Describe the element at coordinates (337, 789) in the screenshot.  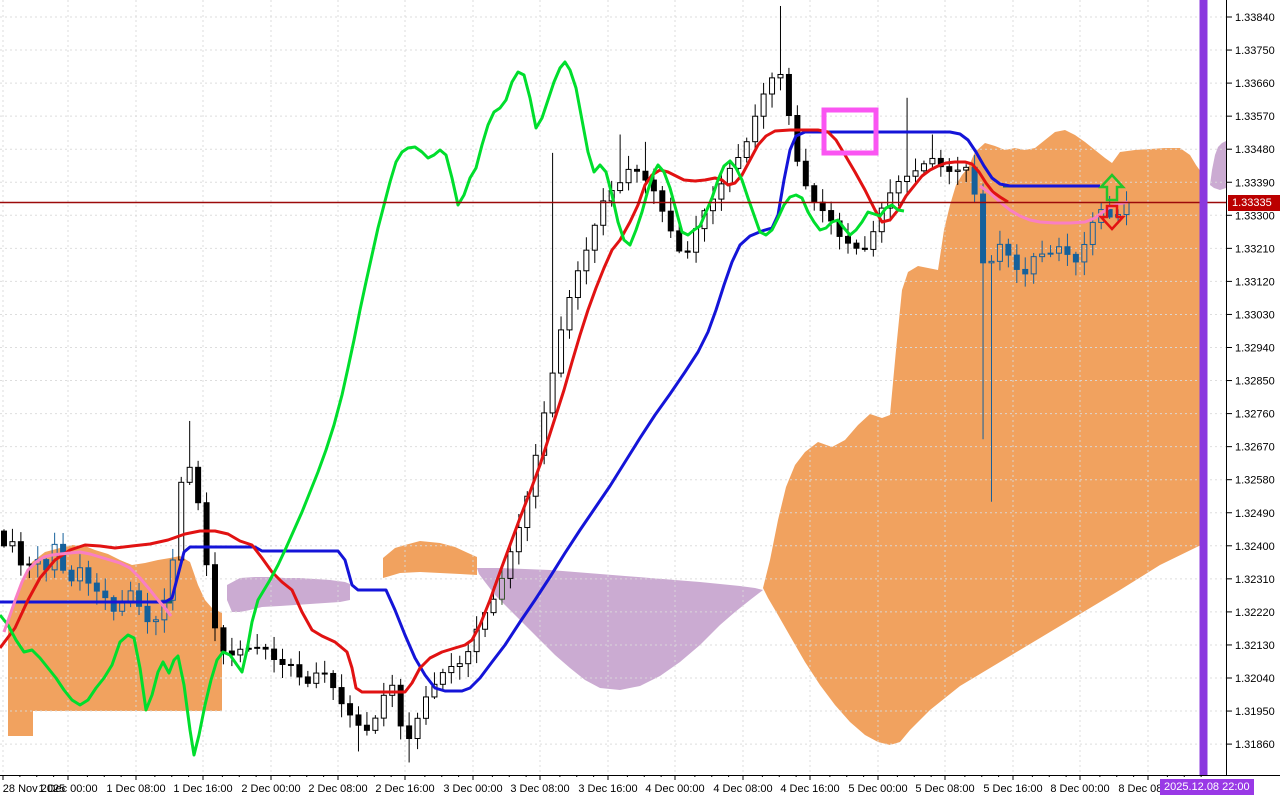
I see `time-axis-label: 2 Dec 08:00` at that location.